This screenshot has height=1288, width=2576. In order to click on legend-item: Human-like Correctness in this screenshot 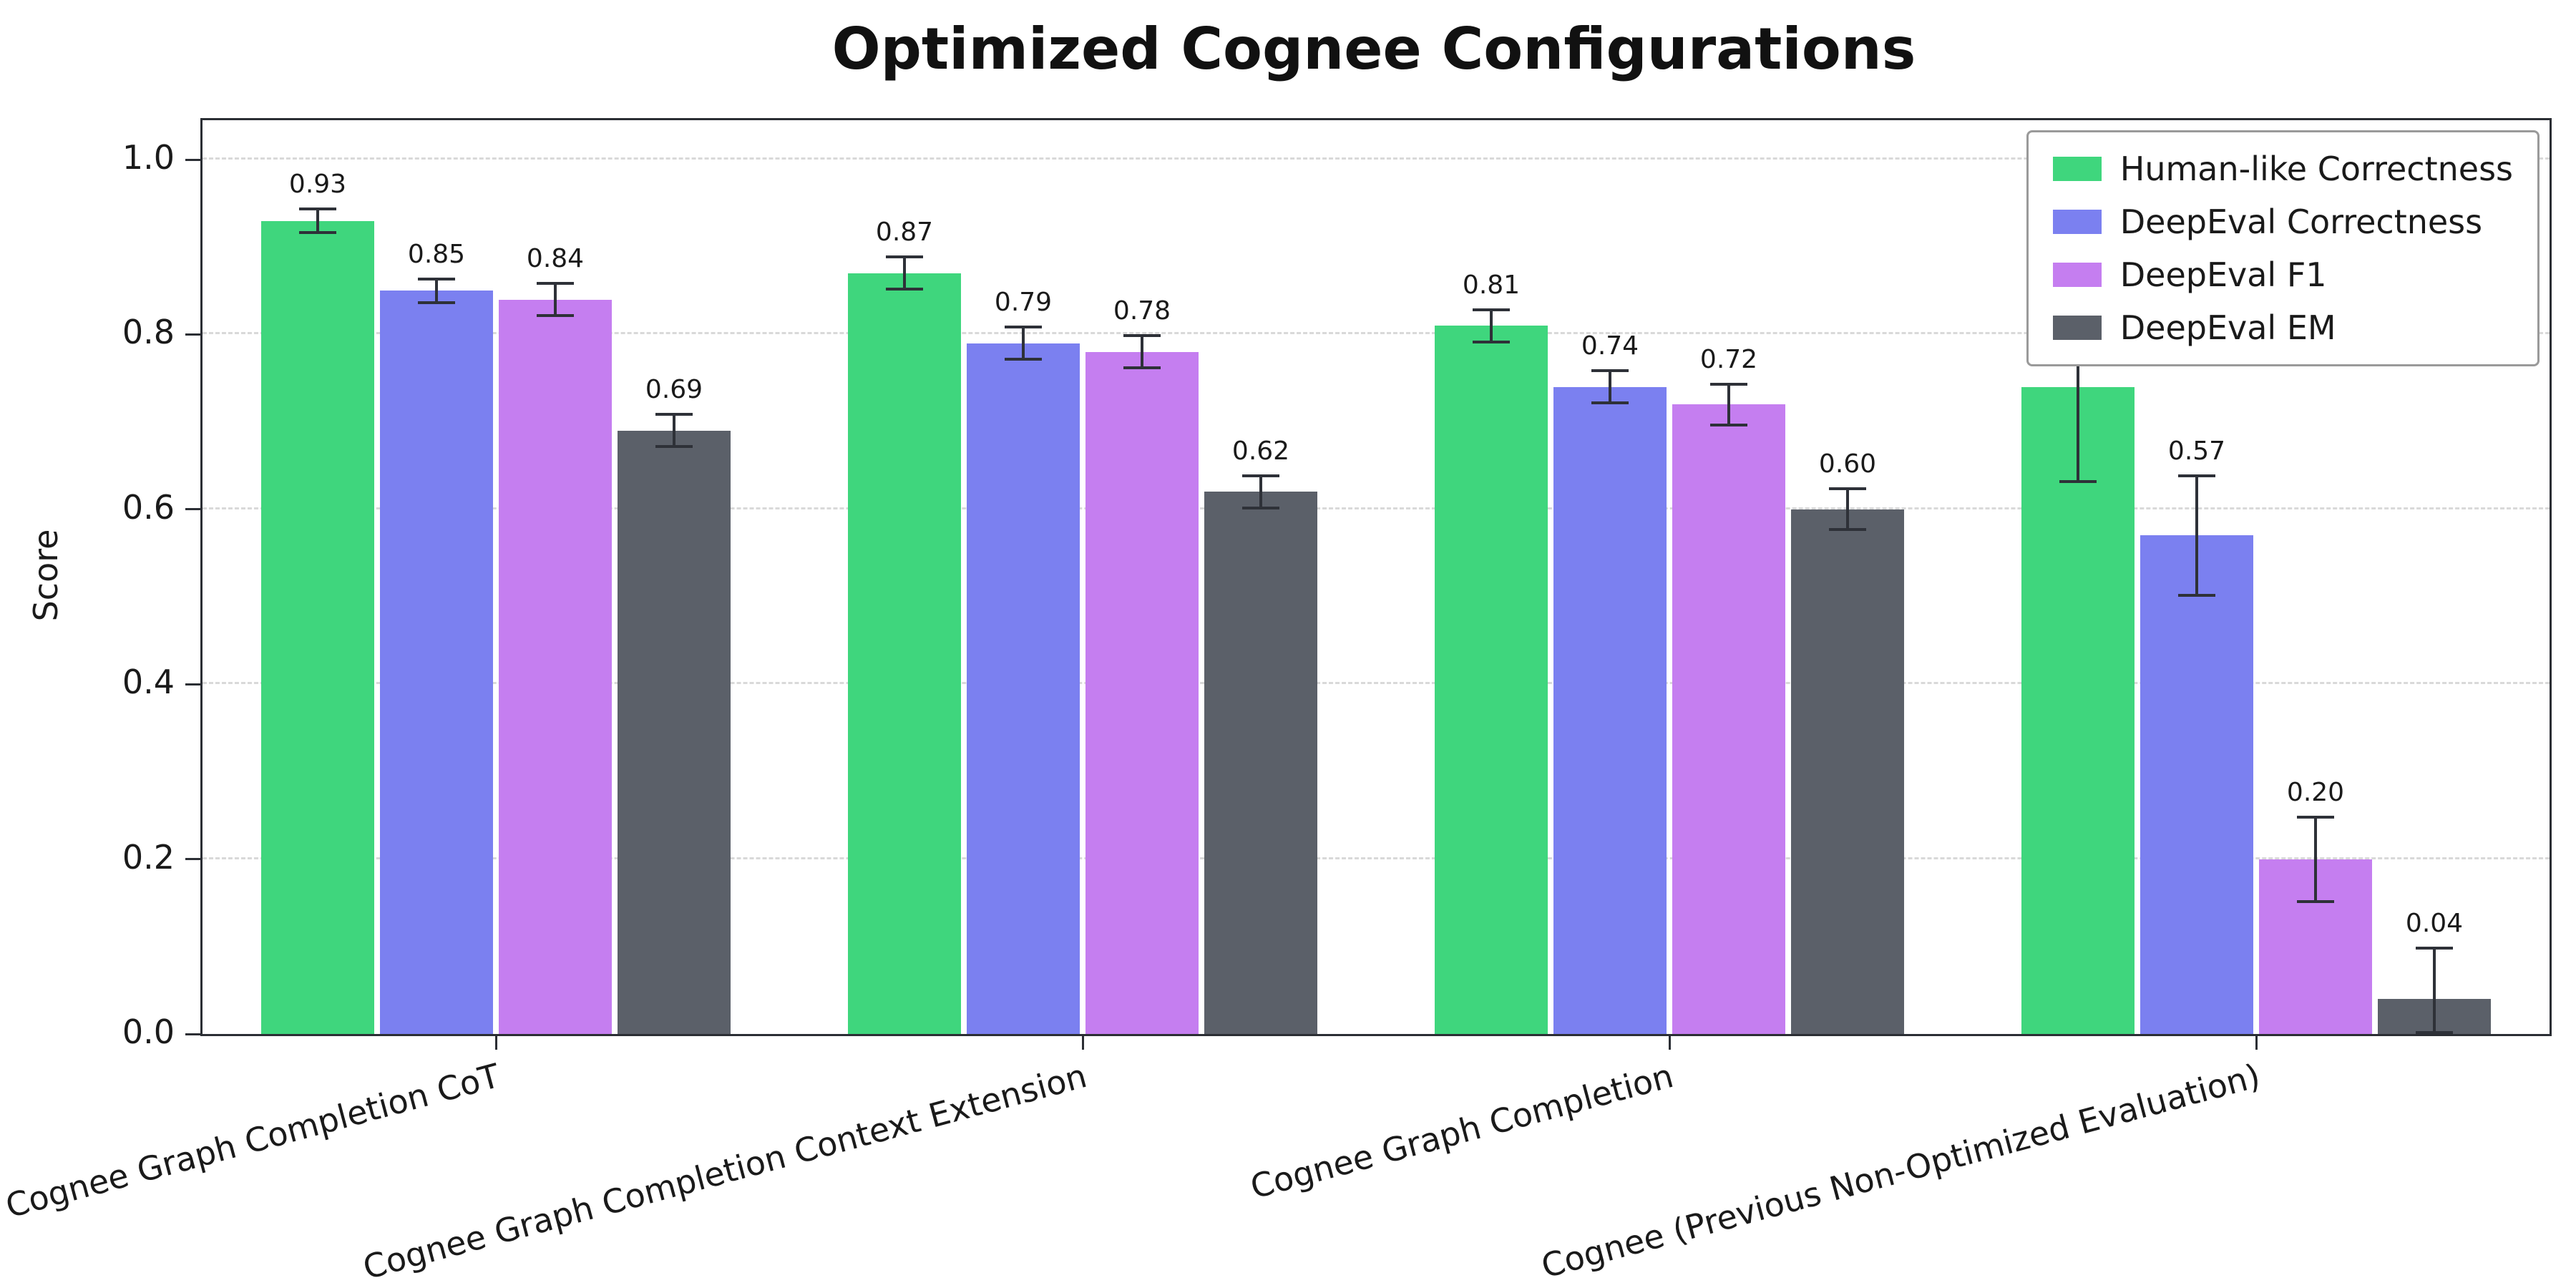, I will do `click(2282, 169)`.